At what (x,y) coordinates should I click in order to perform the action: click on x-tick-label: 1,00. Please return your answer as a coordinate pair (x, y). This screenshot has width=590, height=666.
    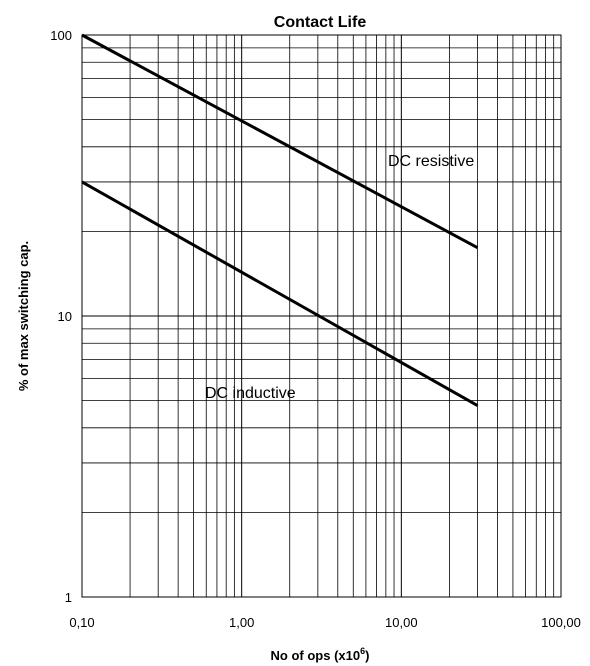
    Looking at the image, I should click on (241, 622).